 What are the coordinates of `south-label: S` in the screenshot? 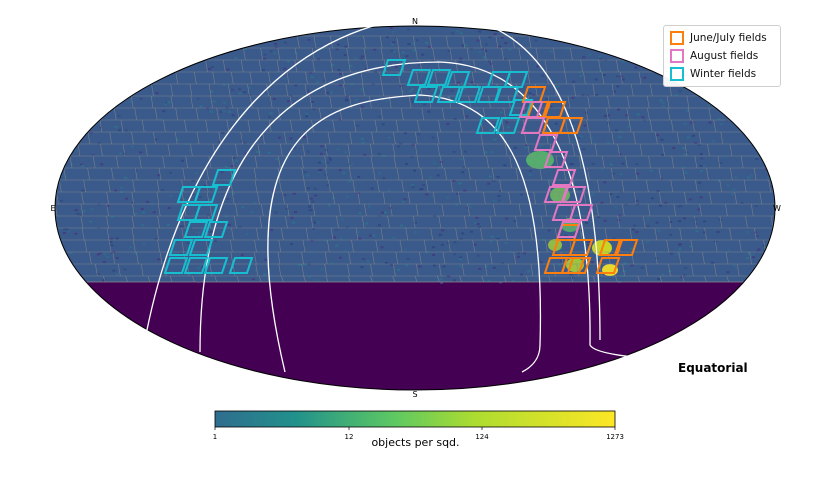 It's located at (414, 394).